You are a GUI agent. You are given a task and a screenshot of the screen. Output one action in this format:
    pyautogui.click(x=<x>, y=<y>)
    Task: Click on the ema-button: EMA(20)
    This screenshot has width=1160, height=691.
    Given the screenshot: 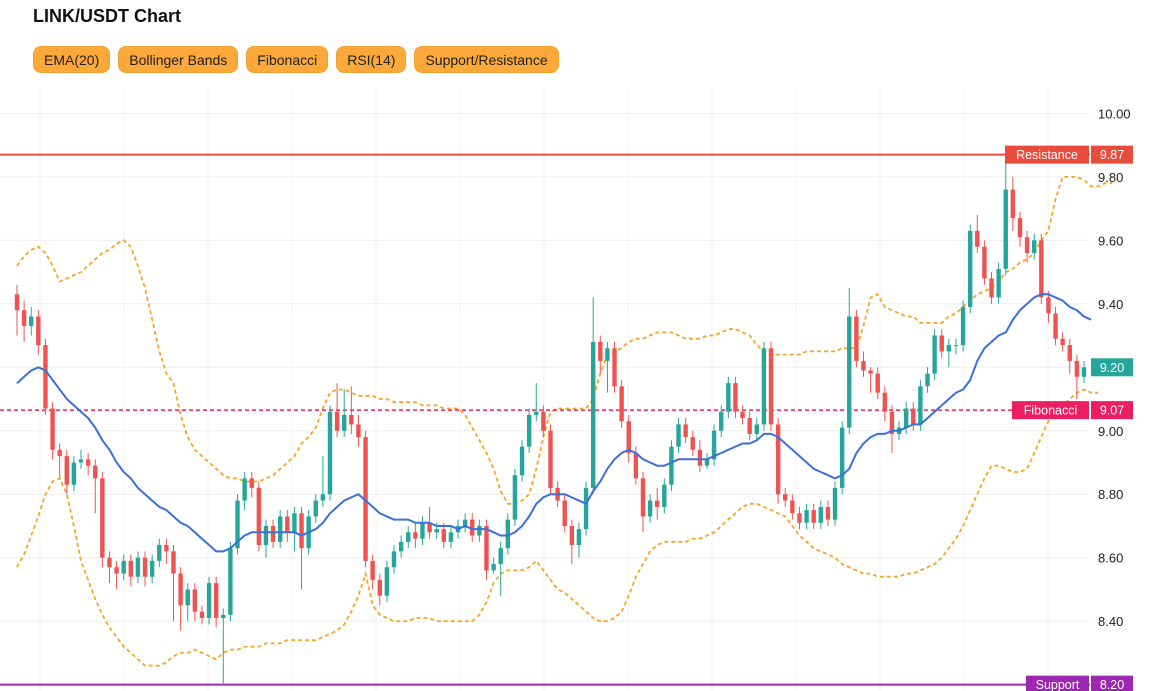 What is the action you would take?
    pyautogui.click(x=72, y=59)
    